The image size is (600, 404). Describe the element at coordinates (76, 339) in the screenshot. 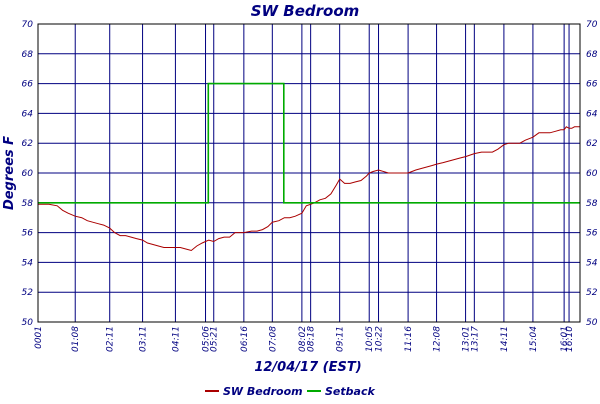

I see `x-tick-label: 01:08` at that location.